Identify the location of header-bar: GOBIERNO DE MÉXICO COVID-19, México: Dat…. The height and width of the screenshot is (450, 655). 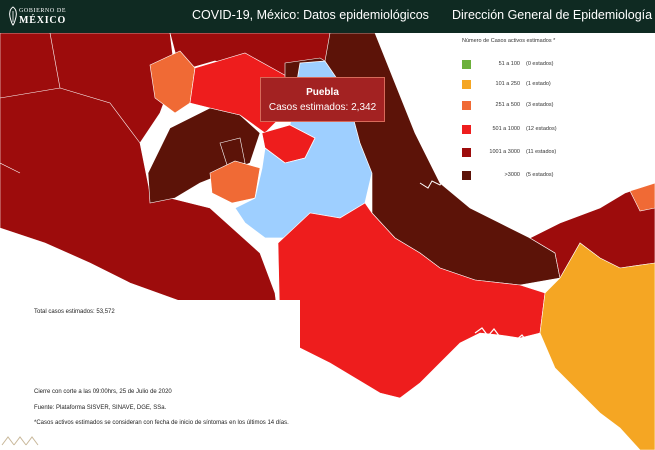
(327, 16).